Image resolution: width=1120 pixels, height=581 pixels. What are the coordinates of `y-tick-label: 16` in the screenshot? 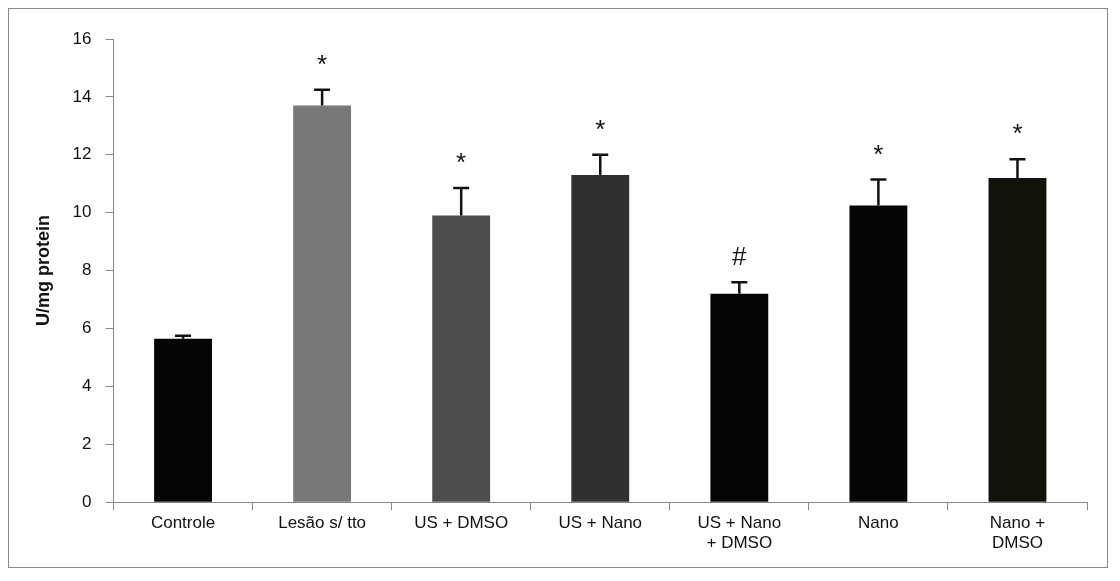 It's located at (82, 38).